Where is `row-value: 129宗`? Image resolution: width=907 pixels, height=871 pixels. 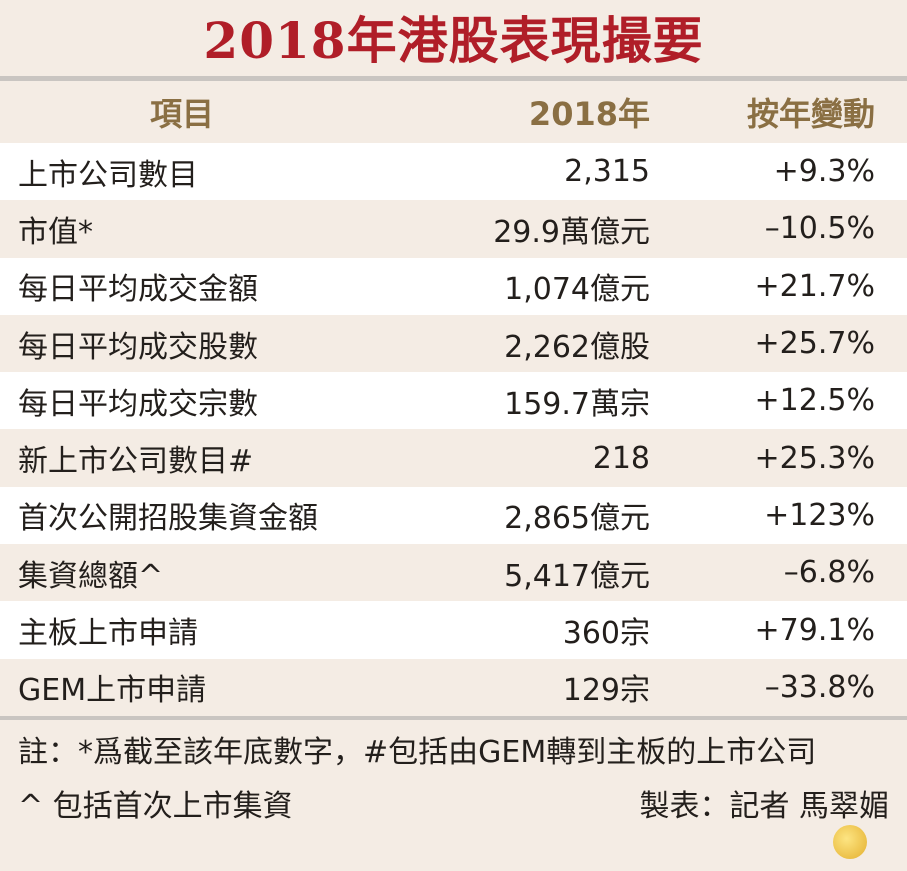
row-value: 129宗 is located at coordinates (606, 691).